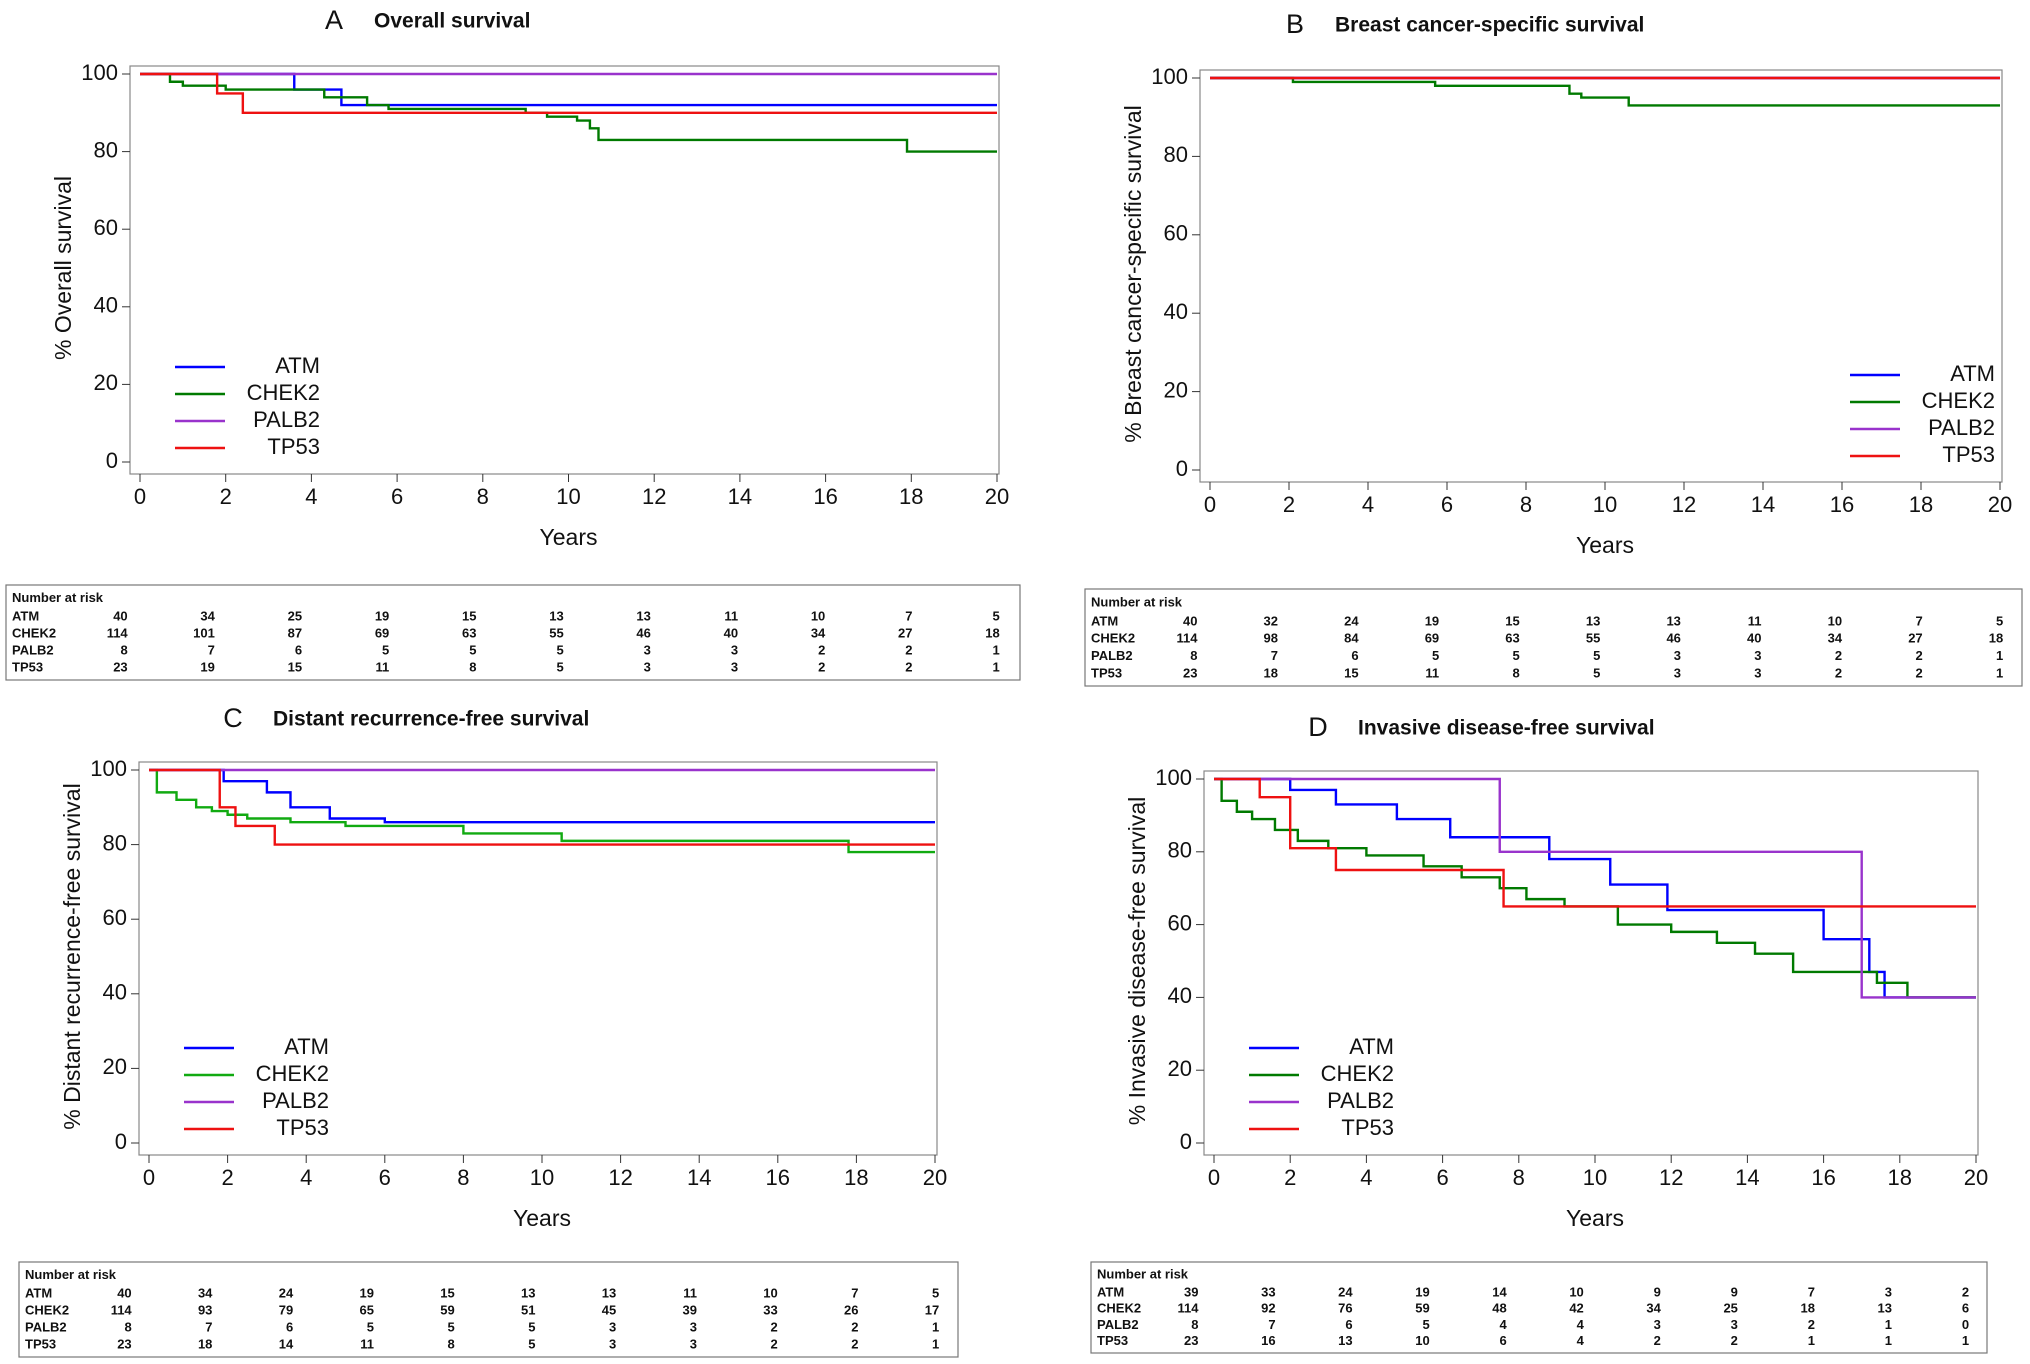  I want to click on risk-value: 40, so click(120, 616).